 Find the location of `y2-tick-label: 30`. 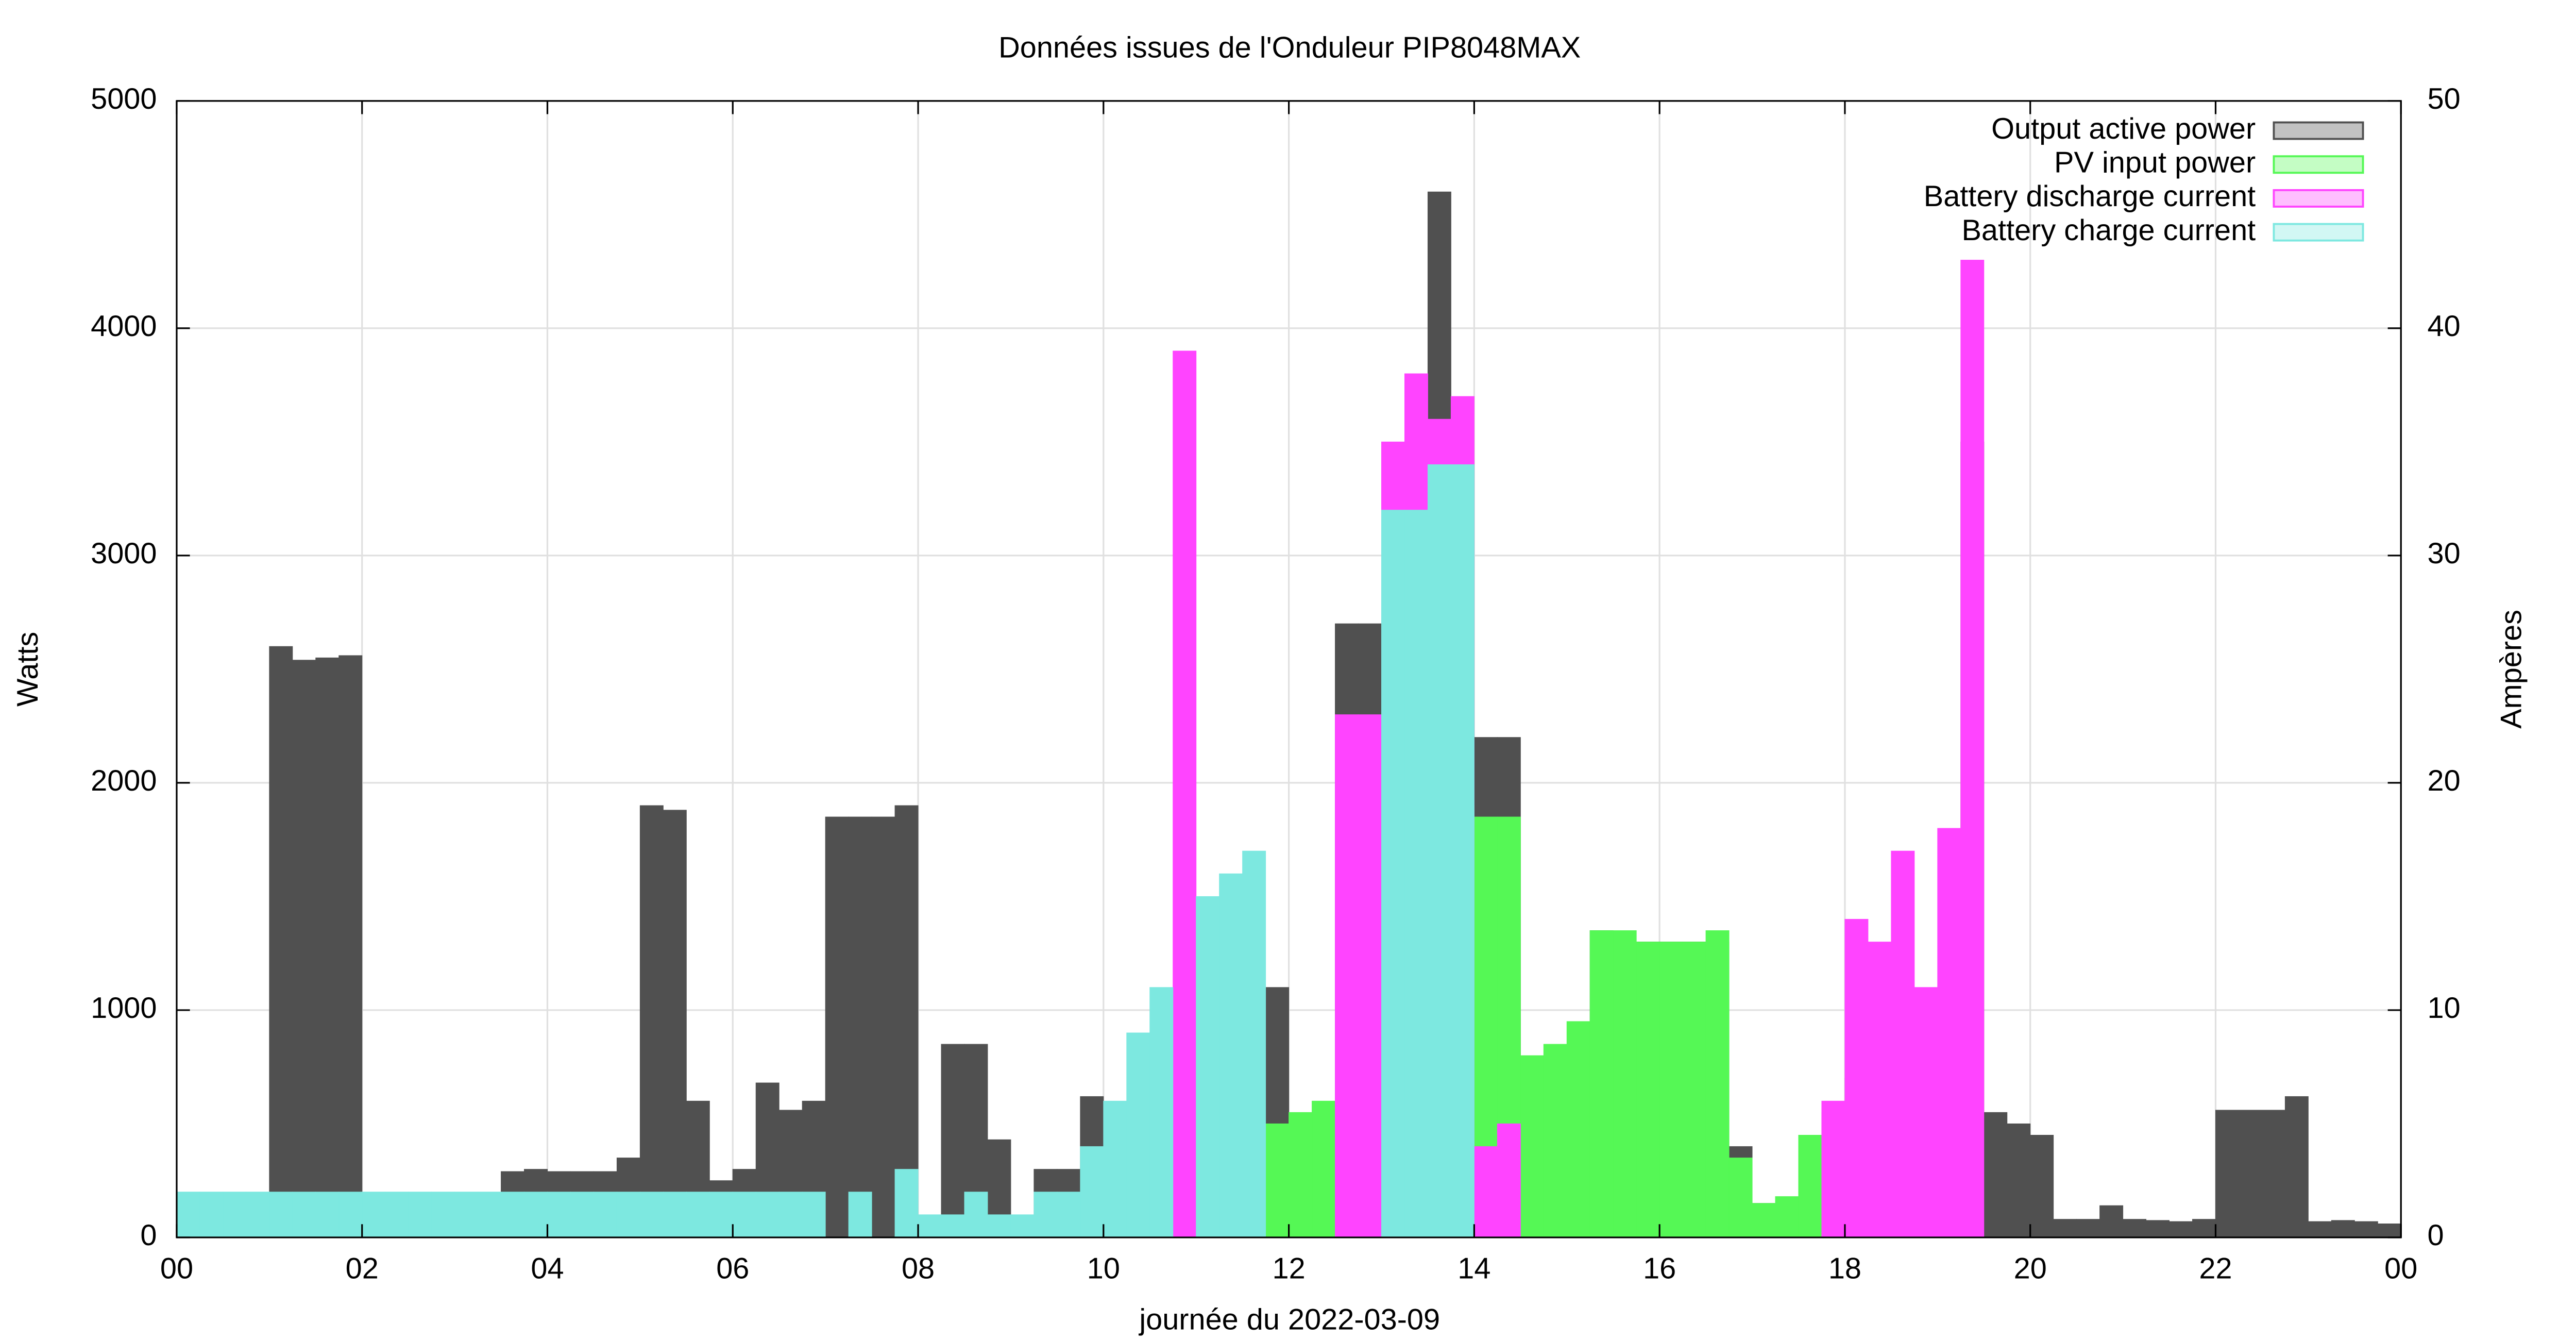

y2-tick-label: 30 is located at coordinates (2444, 553).